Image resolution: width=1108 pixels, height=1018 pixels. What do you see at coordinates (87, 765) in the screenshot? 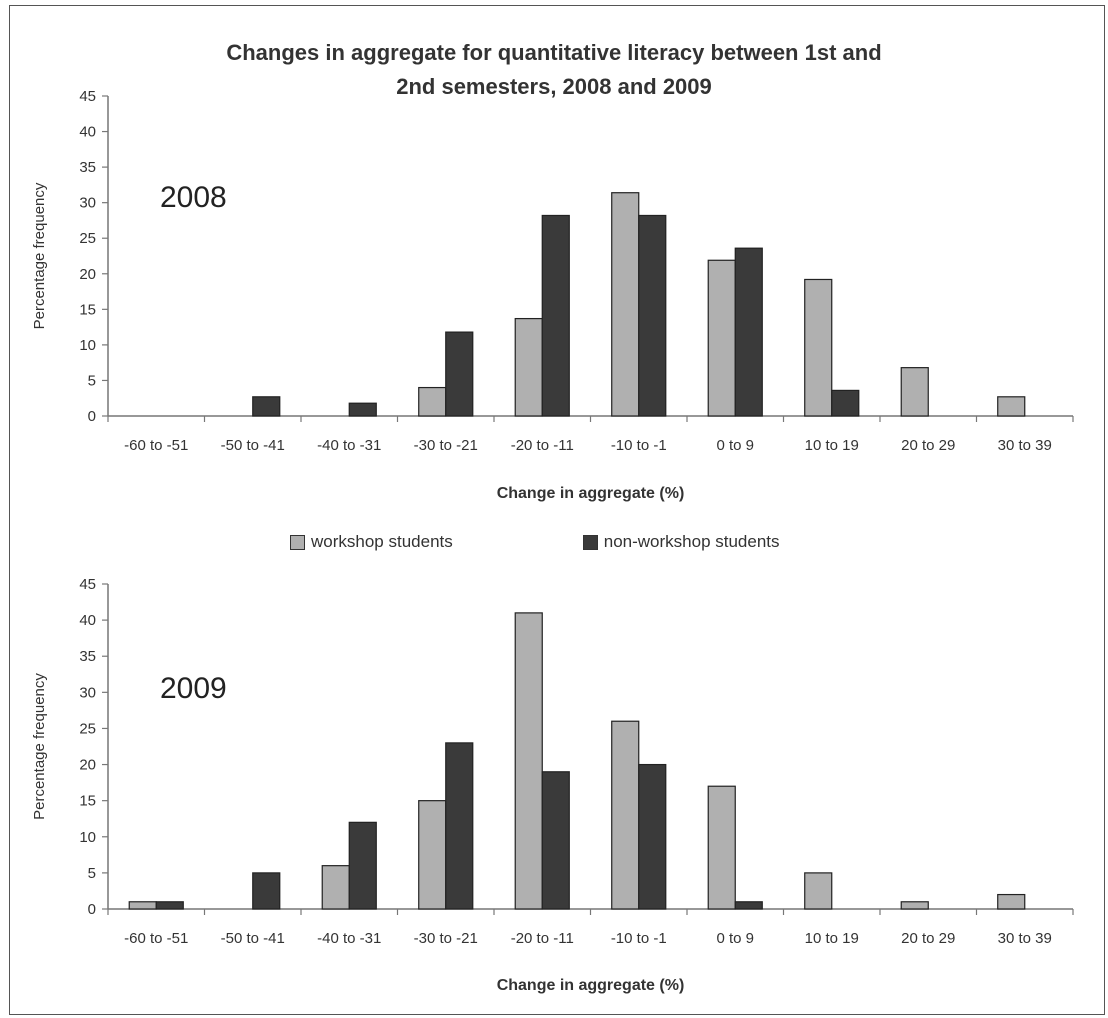
I see `chart-1-y-tick-label: 20` at bounding box center [87, 765].